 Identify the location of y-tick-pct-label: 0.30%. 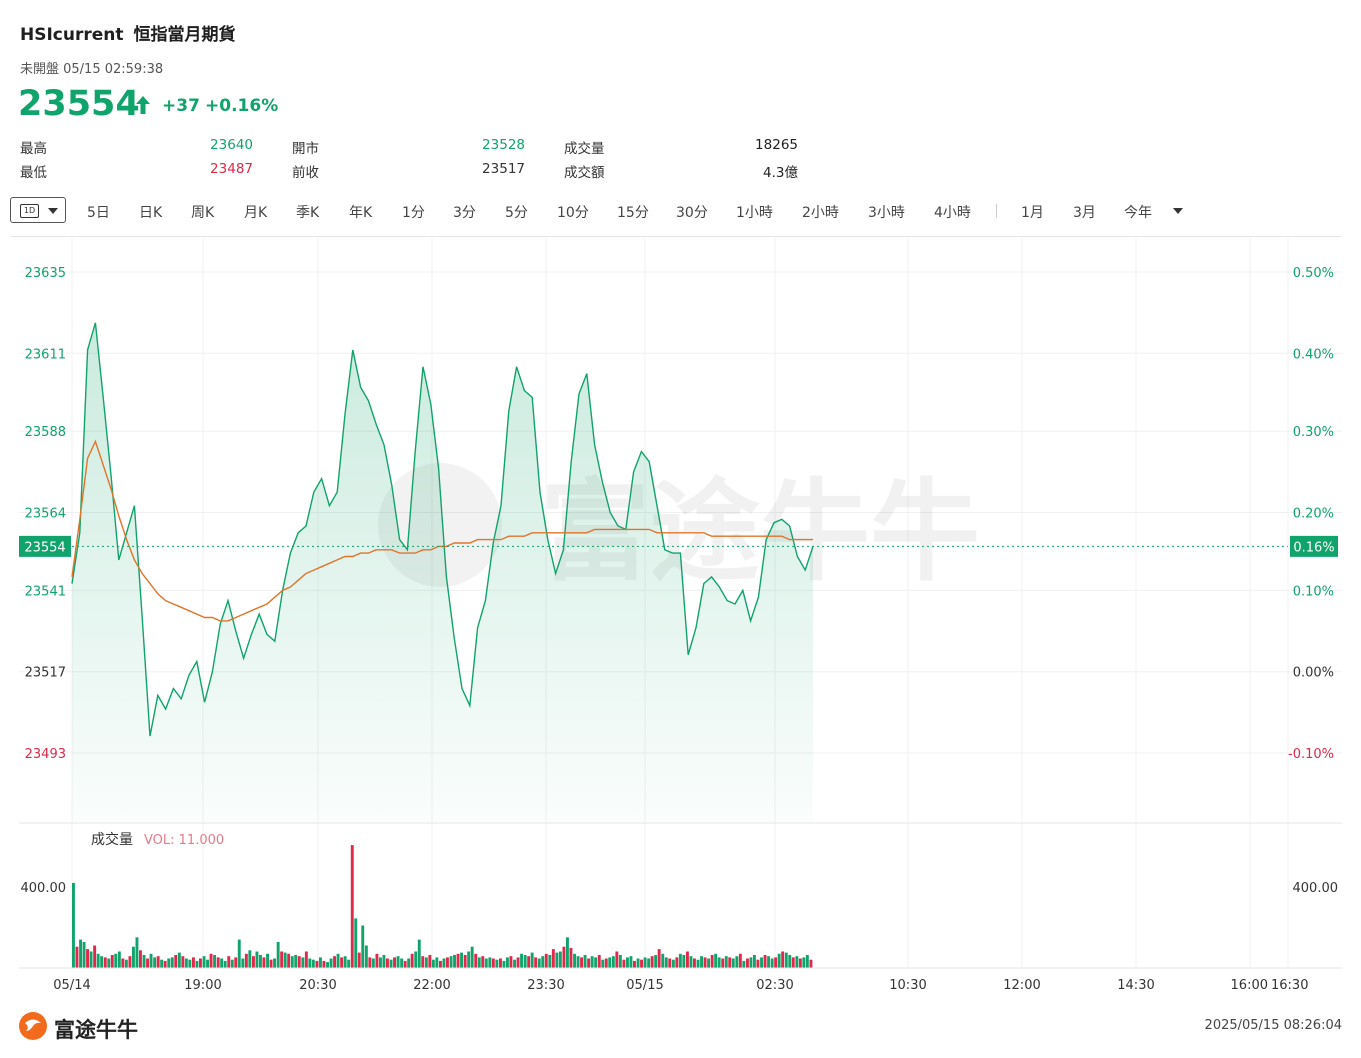
(1313, 432).